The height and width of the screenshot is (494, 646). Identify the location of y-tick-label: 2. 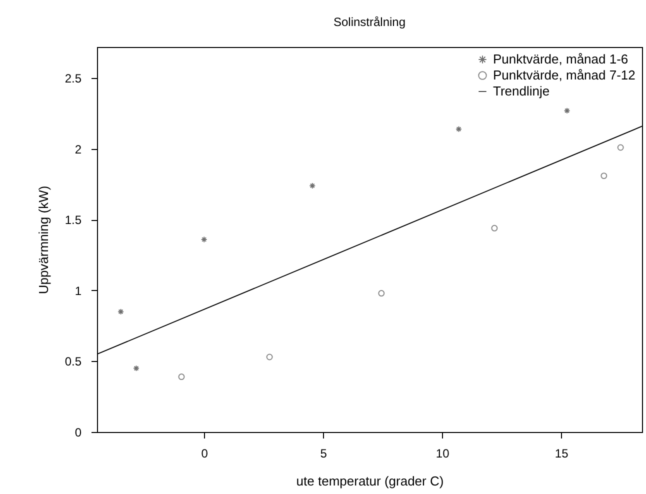
(78, 149).